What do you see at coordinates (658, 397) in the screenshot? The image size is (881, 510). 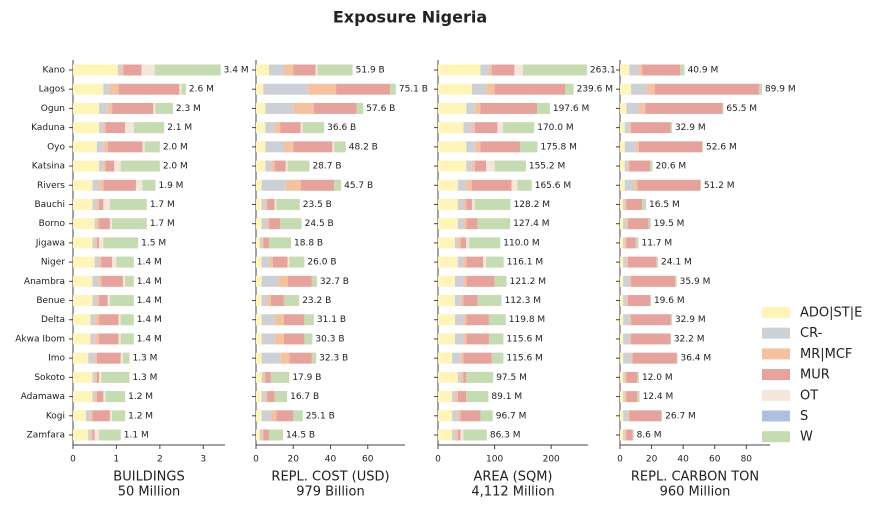 I see `total-label: 12.4 M` at bounding box center [658, 397].